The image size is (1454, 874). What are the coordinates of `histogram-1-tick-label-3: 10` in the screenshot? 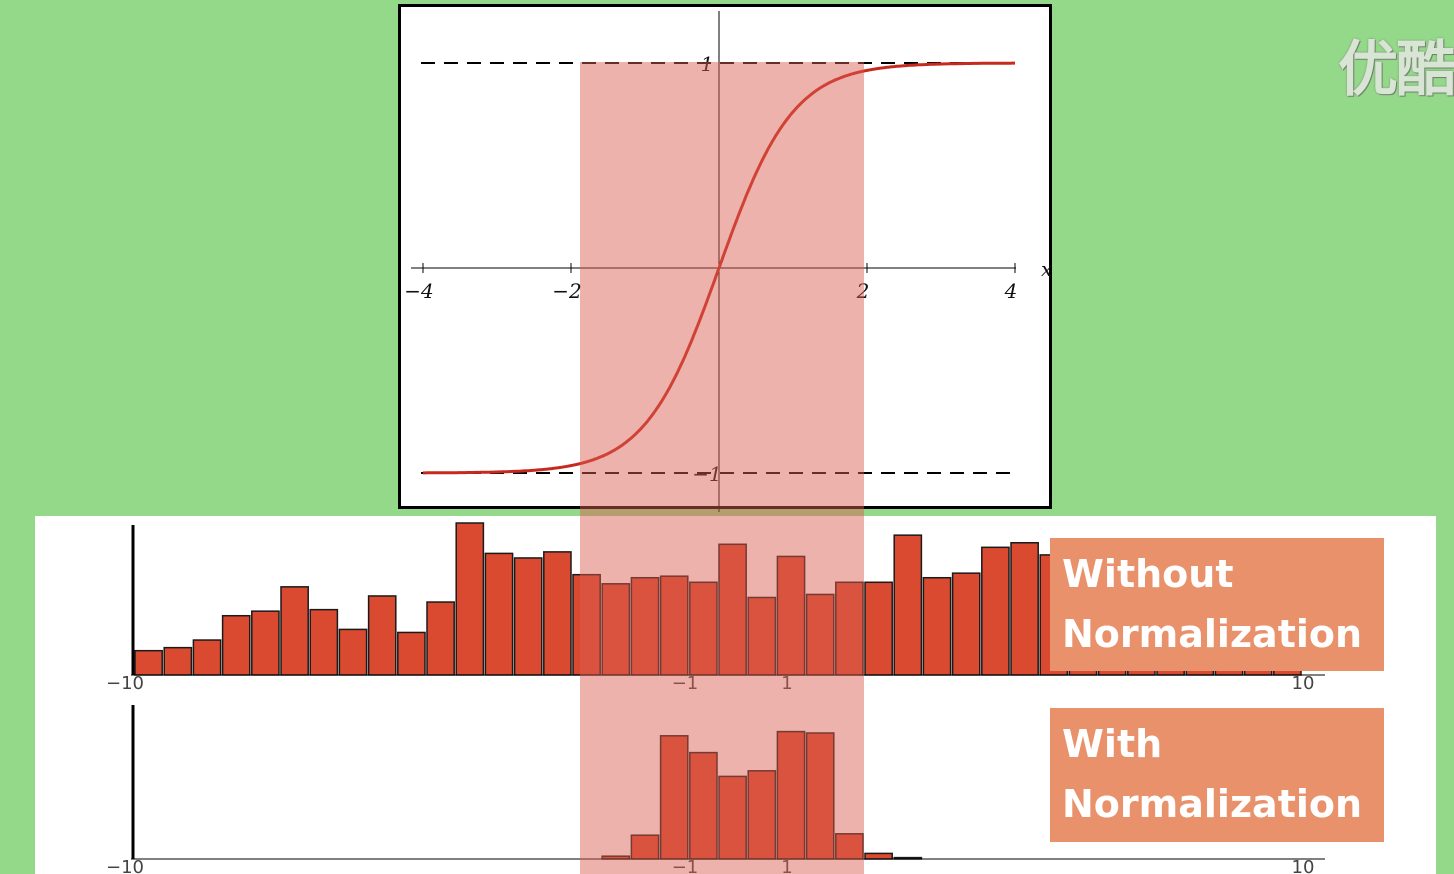 It's located at (1303, 865).